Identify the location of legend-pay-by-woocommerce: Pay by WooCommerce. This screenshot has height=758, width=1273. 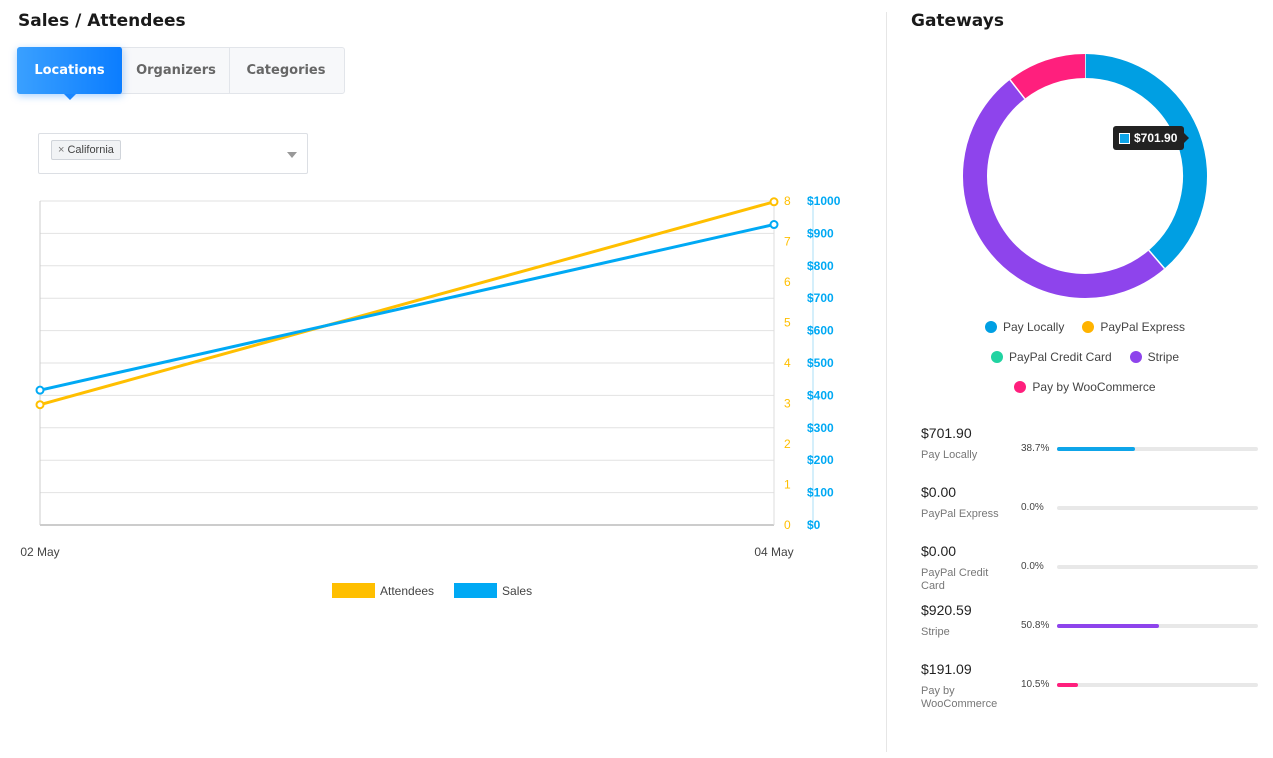
(1085, 387).